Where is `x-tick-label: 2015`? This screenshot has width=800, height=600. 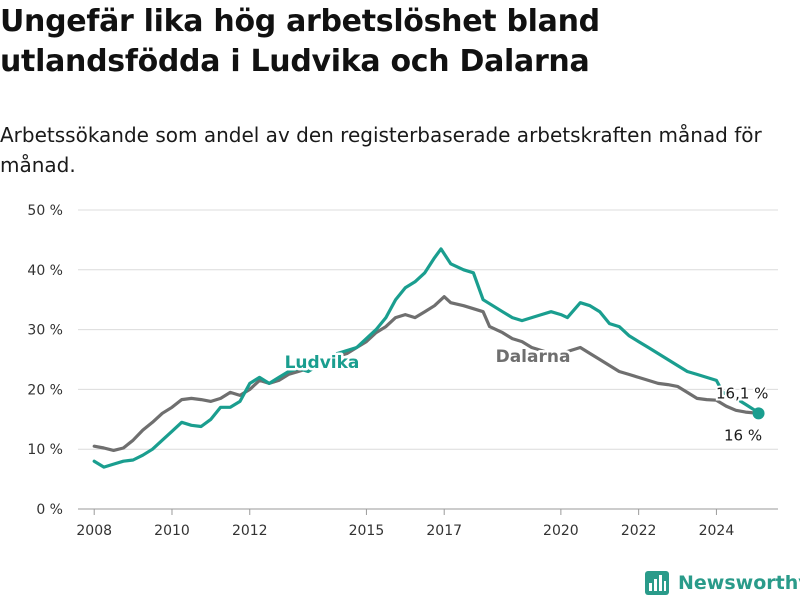
x-tick-label: 2015 is located at coordinates (367, 531).